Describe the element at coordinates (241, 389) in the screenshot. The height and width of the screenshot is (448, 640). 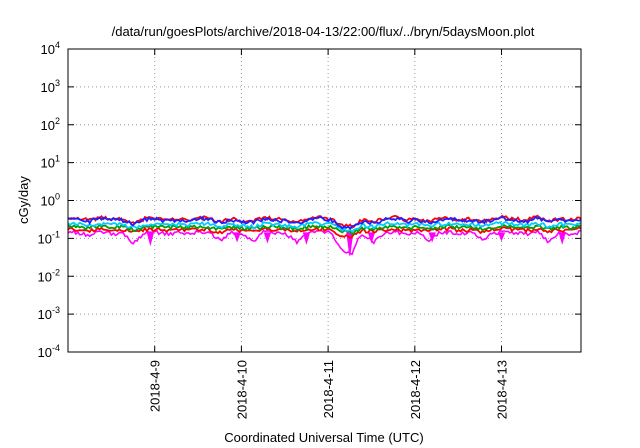
I see `x-tick-label: 2018-4-10` at that location.